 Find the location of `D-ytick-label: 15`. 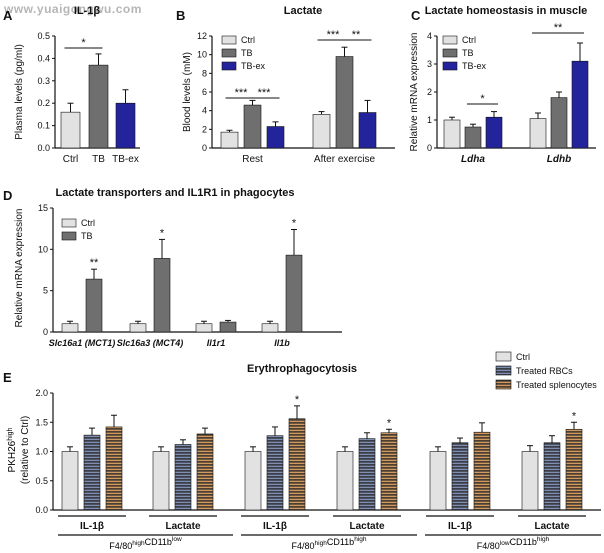

D-ytick-label: 15 is located at coordinates (43, 208).